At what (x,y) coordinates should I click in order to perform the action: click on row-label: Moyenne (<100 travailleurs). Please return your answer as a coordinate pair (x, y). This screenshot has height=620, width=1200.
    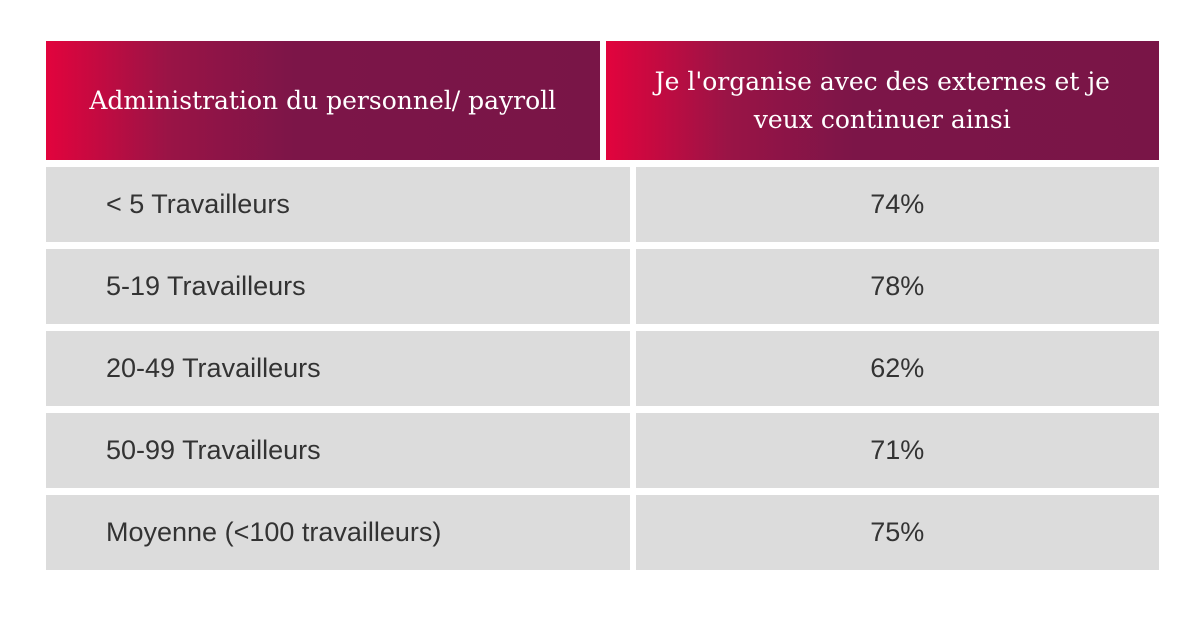
    Looking at the image, I should click on (338, 532).